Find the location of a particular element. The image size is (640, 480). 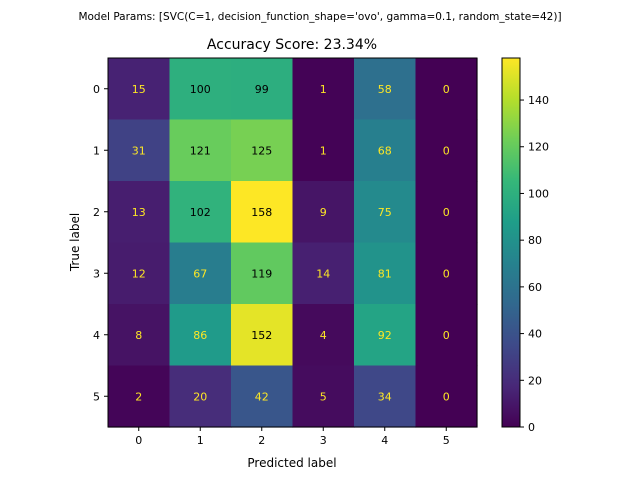

cell-value-label: 13 is located at coordinates (139, 212).